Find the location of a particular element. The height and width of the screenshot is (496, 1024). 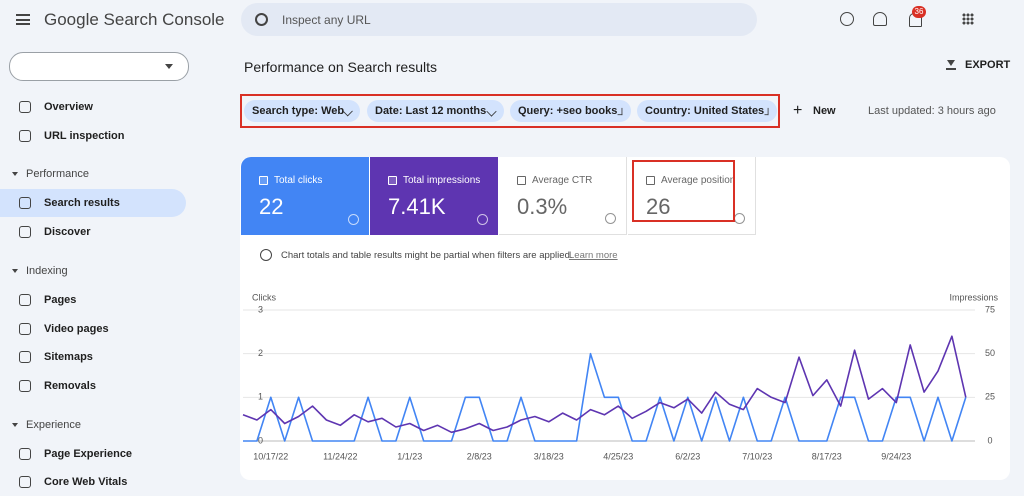

chip-label: Date: Last 12 months is located at coordinates (431, 111).